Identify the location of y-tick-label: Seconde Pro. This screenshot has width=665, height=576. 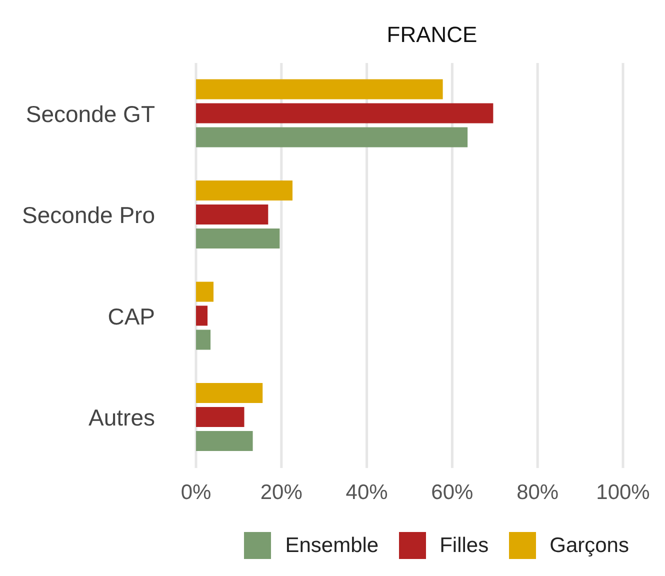
(88, 215).